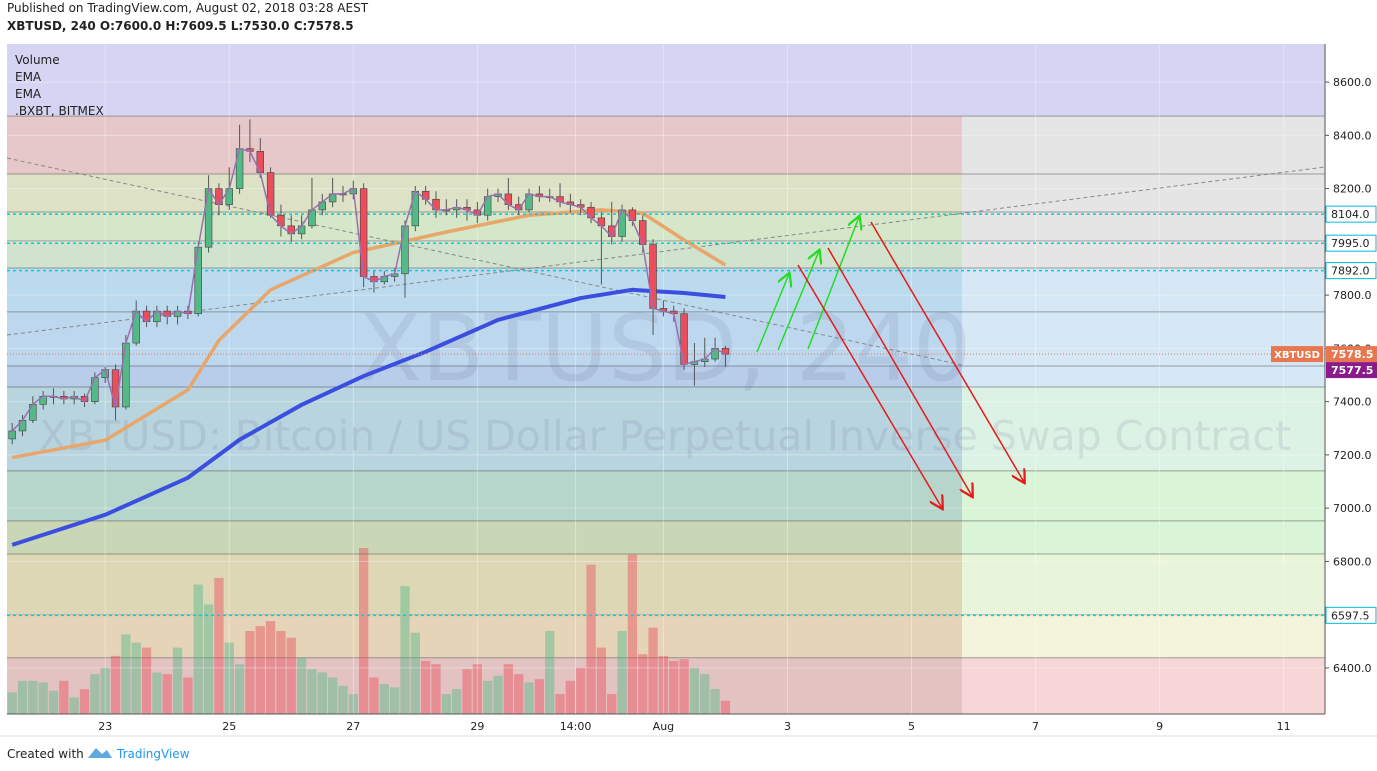 Image resolution: width=1377 pixels, height=771 pixels. What do you see at coordinates (51, 26) in the screenshot?
I see `symbol: XBTUSD, 240` at bounding box center [51, 26].